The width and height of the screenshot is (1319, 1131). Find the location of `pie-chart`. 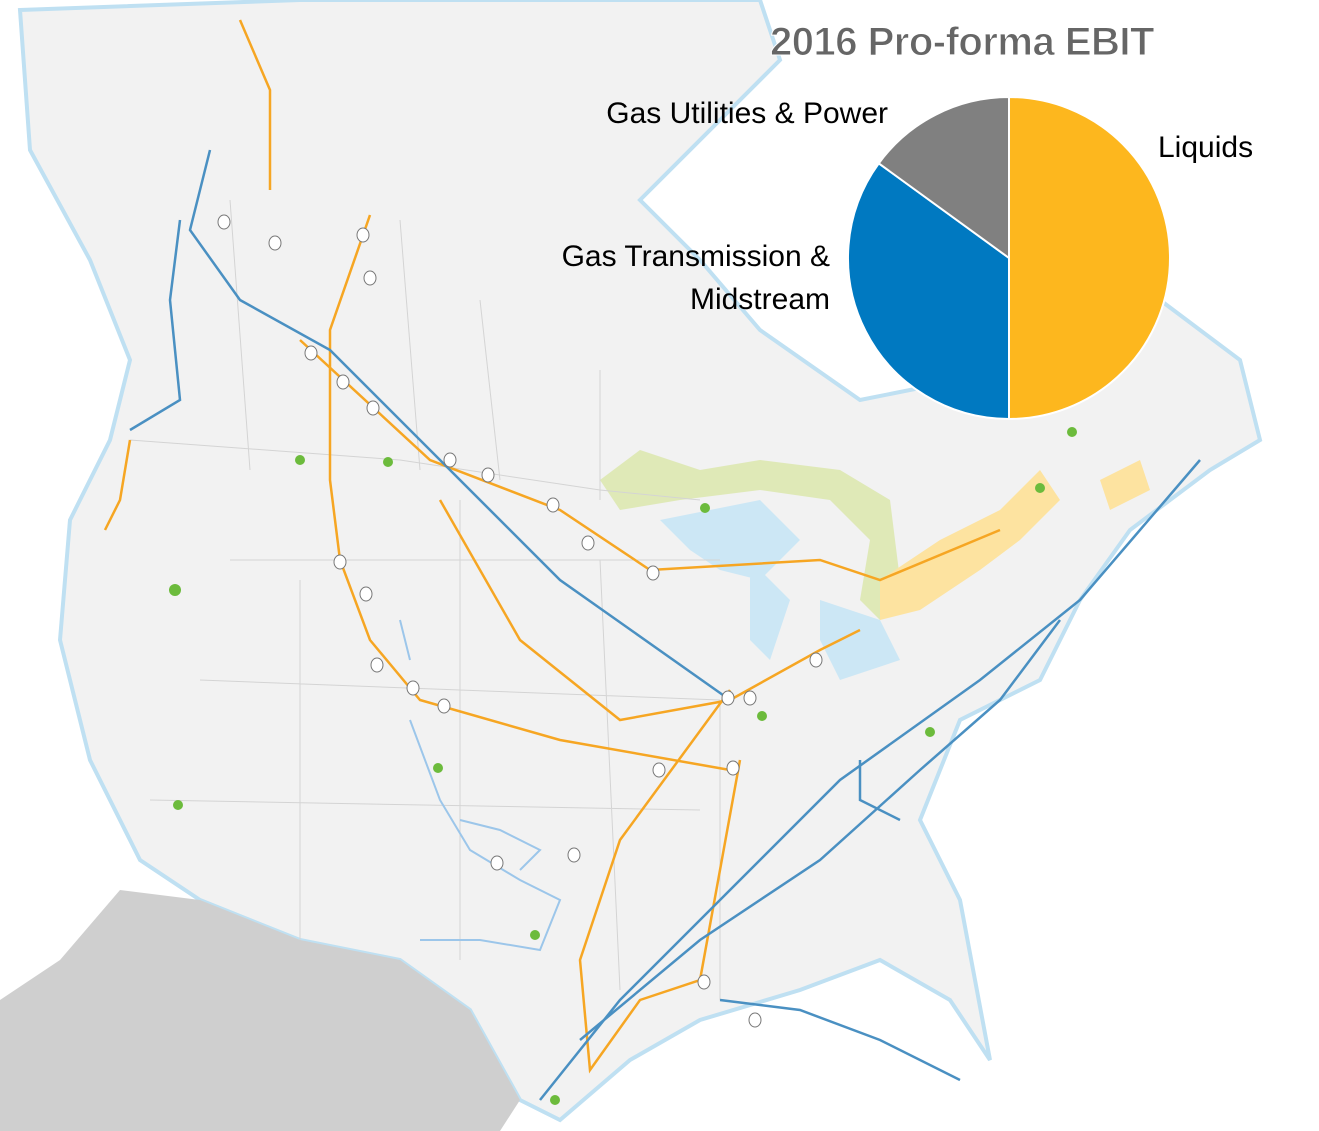

pie-chart is located at coordinates (1009, 258).